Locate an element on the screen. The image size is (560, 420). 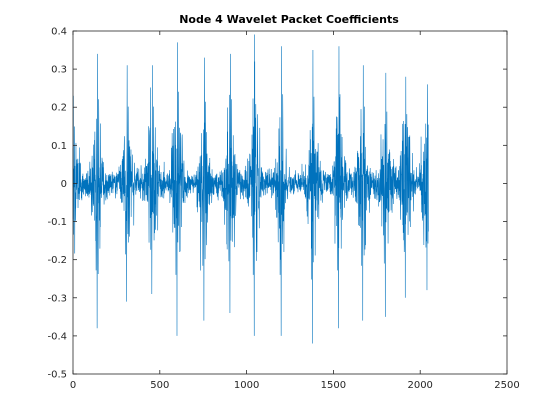
y-tick-label: 0.2 is located at coordinates (59, 108).